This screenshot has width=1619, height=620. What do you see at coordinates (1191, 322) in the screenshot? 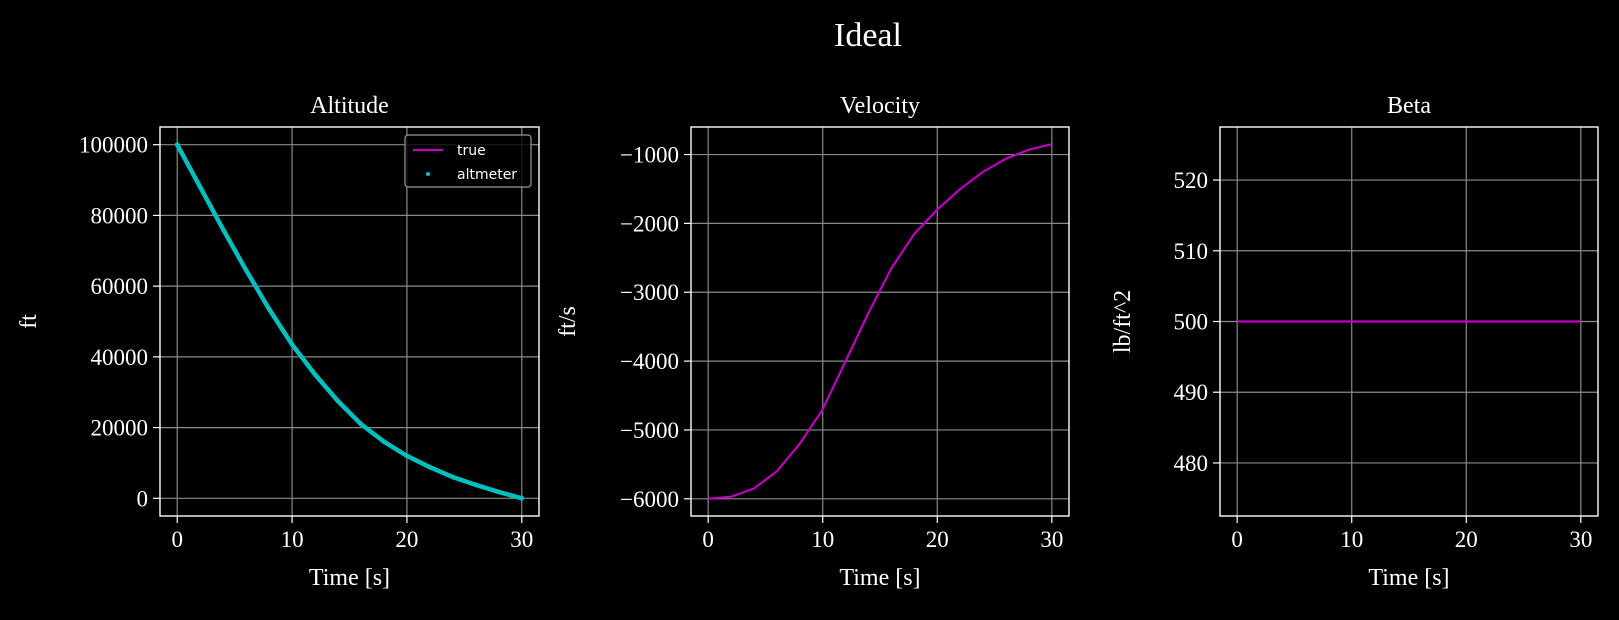
I see `y-tick-label: 500` at bounding box center [1191, 322].